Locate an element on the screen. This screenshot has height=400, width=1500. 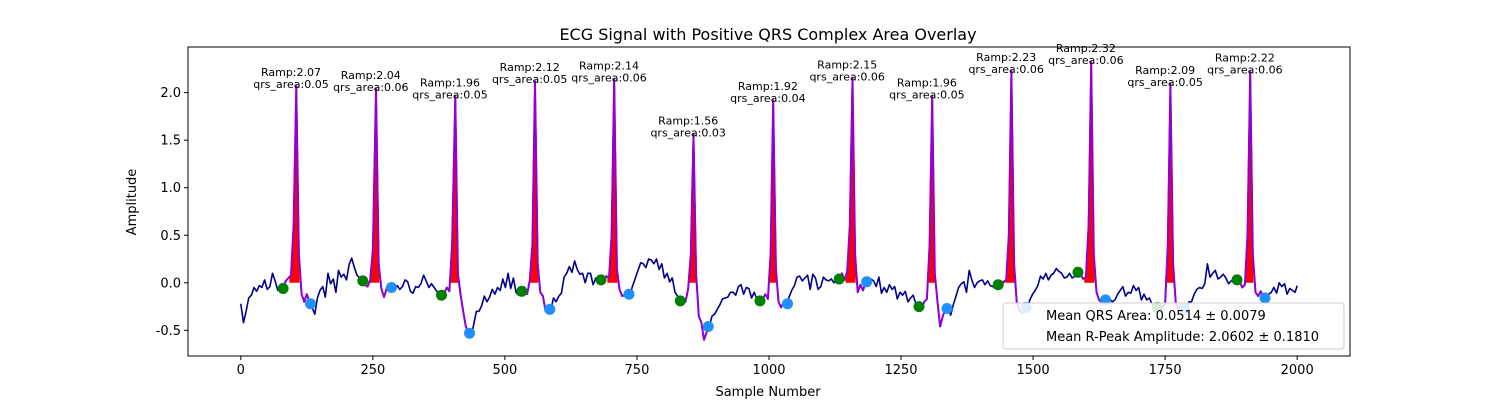
qrs-area-label-7: qrs_area:0.04 is located at coordinates (767, 98).